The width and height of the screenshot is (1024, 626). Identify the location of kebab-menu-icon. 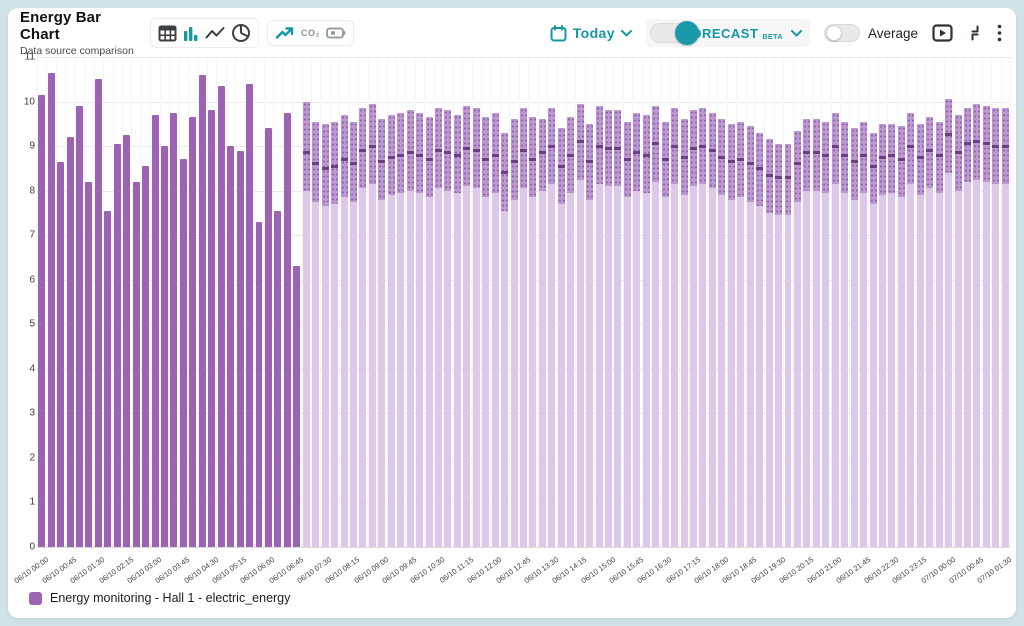
(999, 33).